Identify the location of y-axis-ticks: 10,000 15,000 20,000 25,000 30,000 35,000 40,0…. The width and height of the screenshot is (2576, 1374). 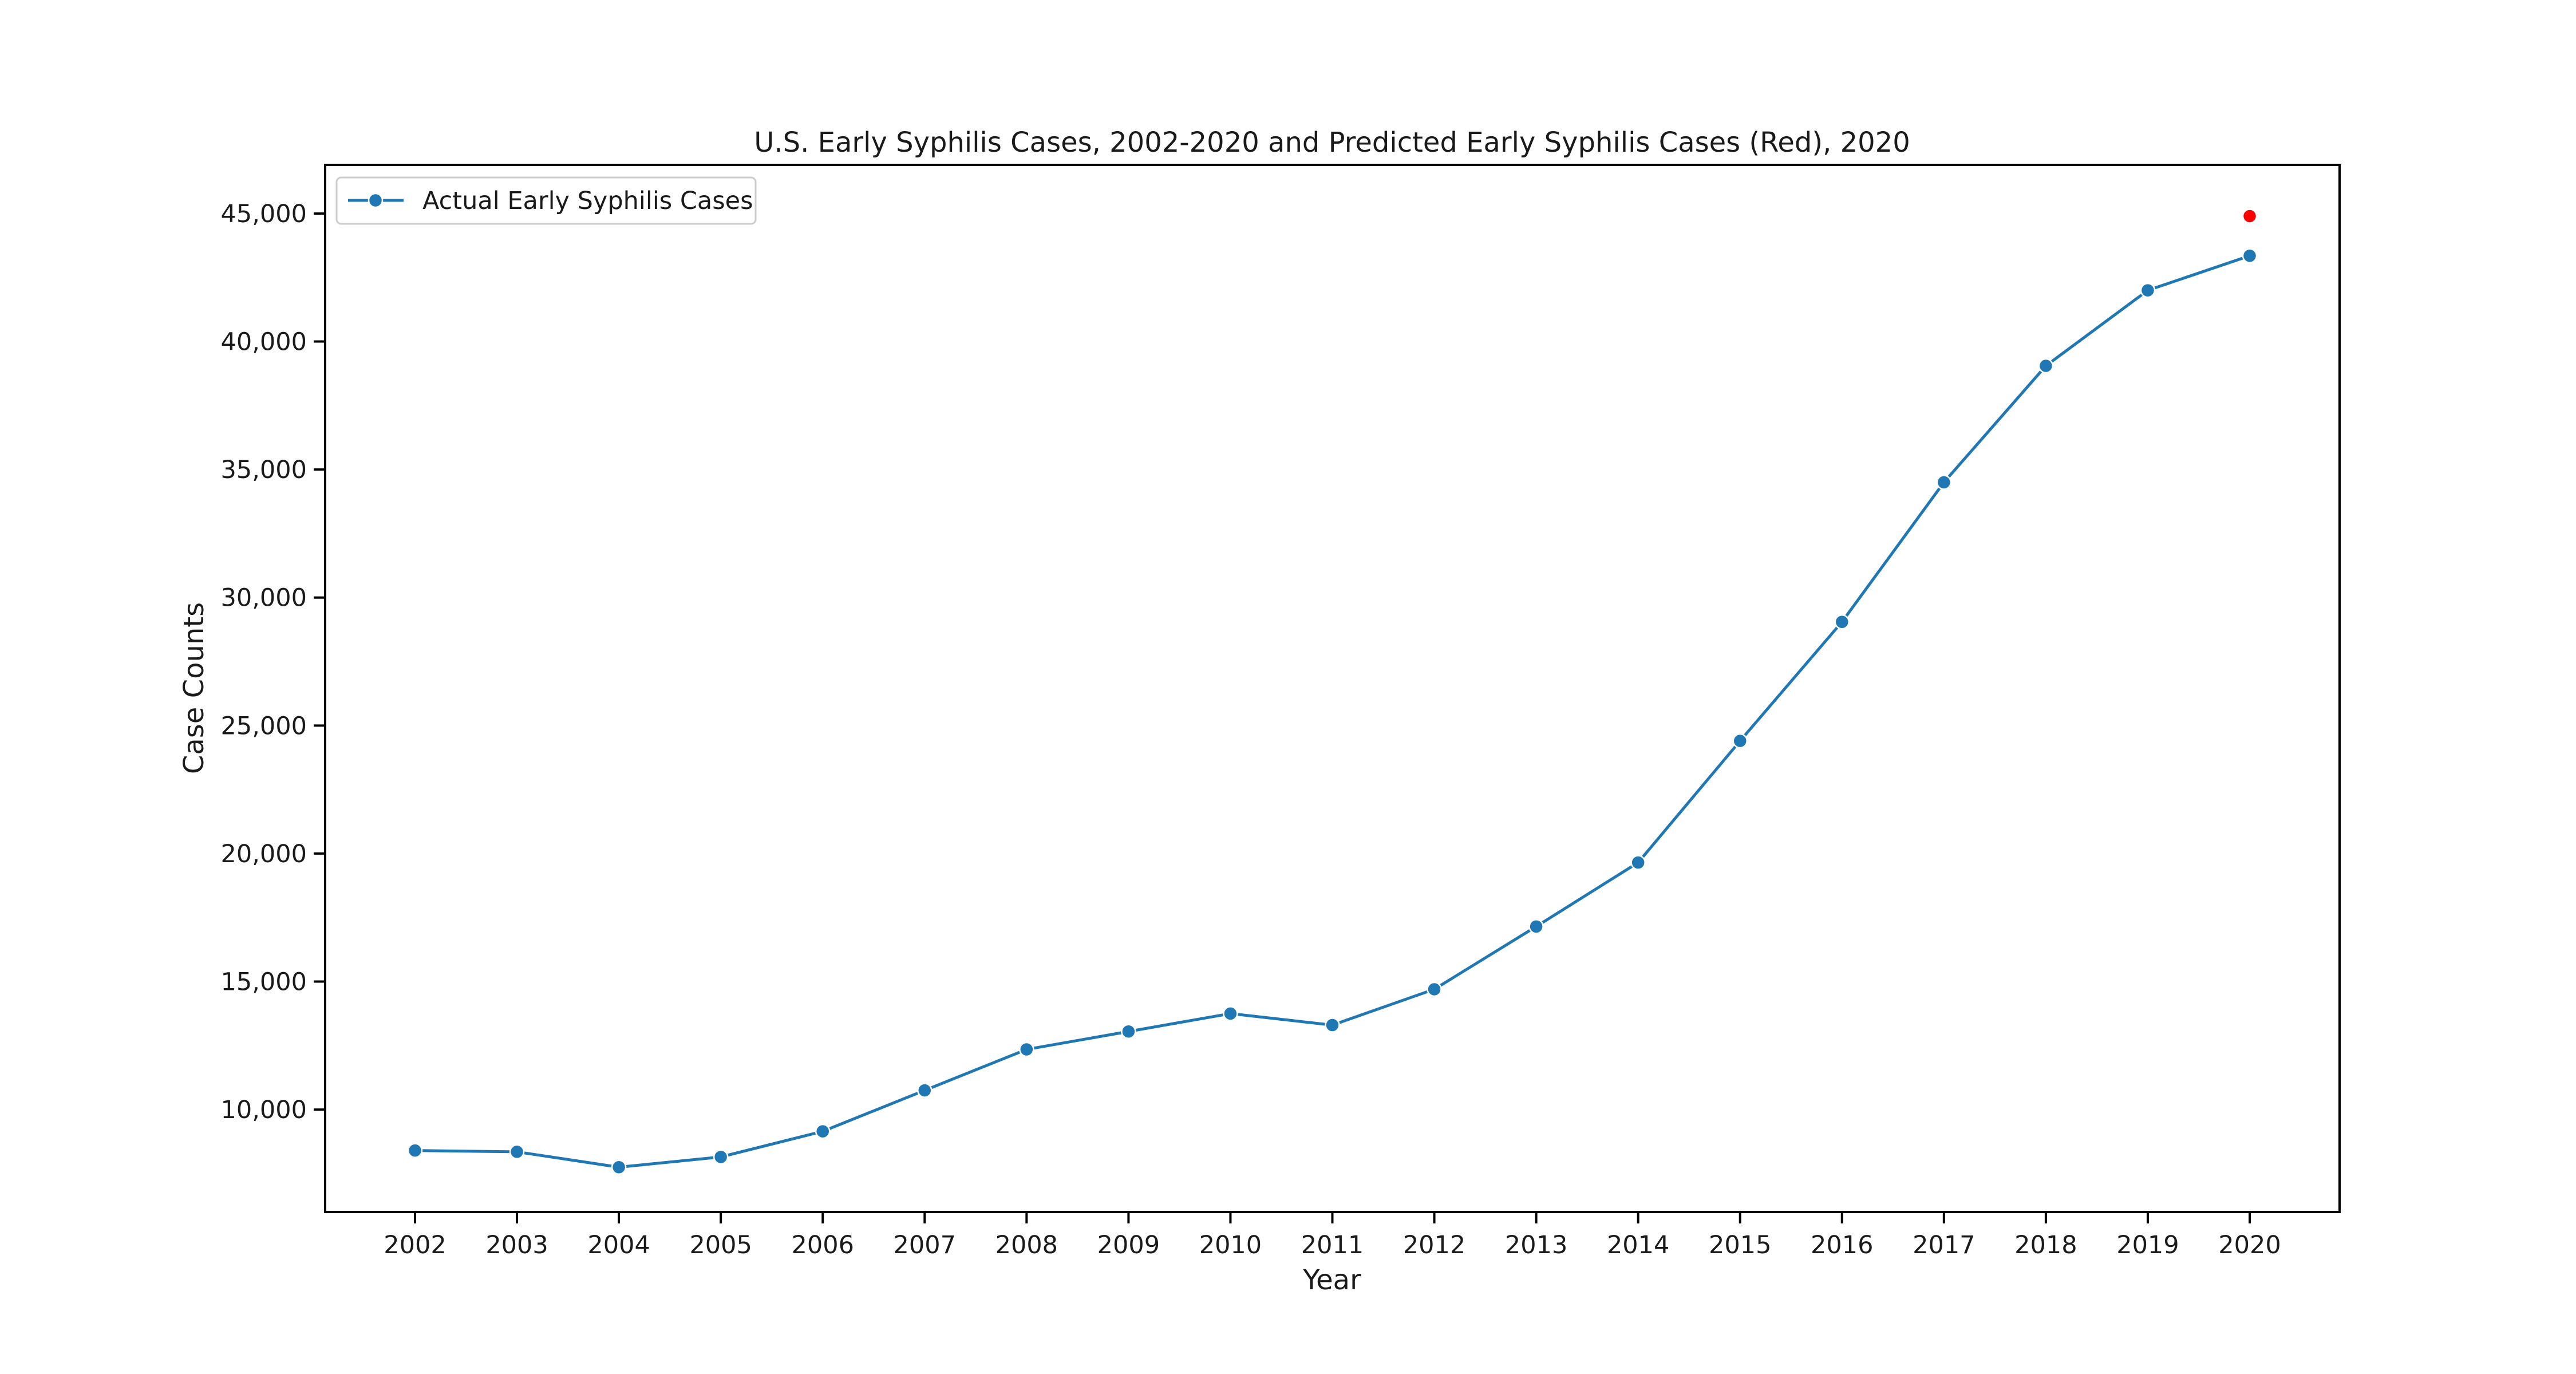
(273, 662).